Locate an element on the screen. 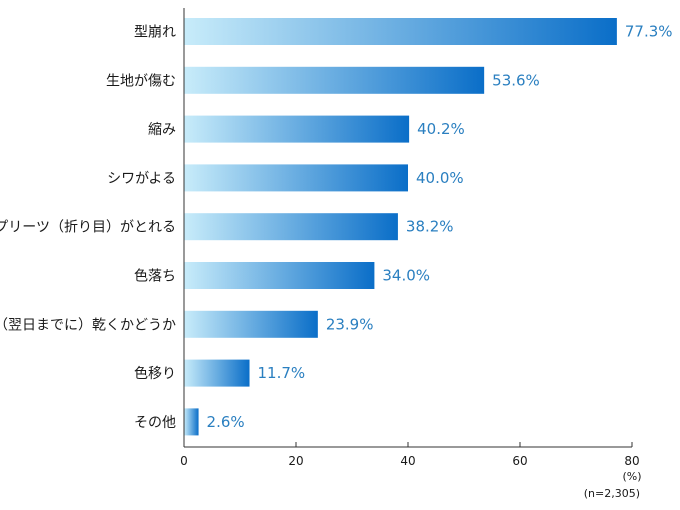  x-tick-label: 40 is located at coordinates (407, 461).